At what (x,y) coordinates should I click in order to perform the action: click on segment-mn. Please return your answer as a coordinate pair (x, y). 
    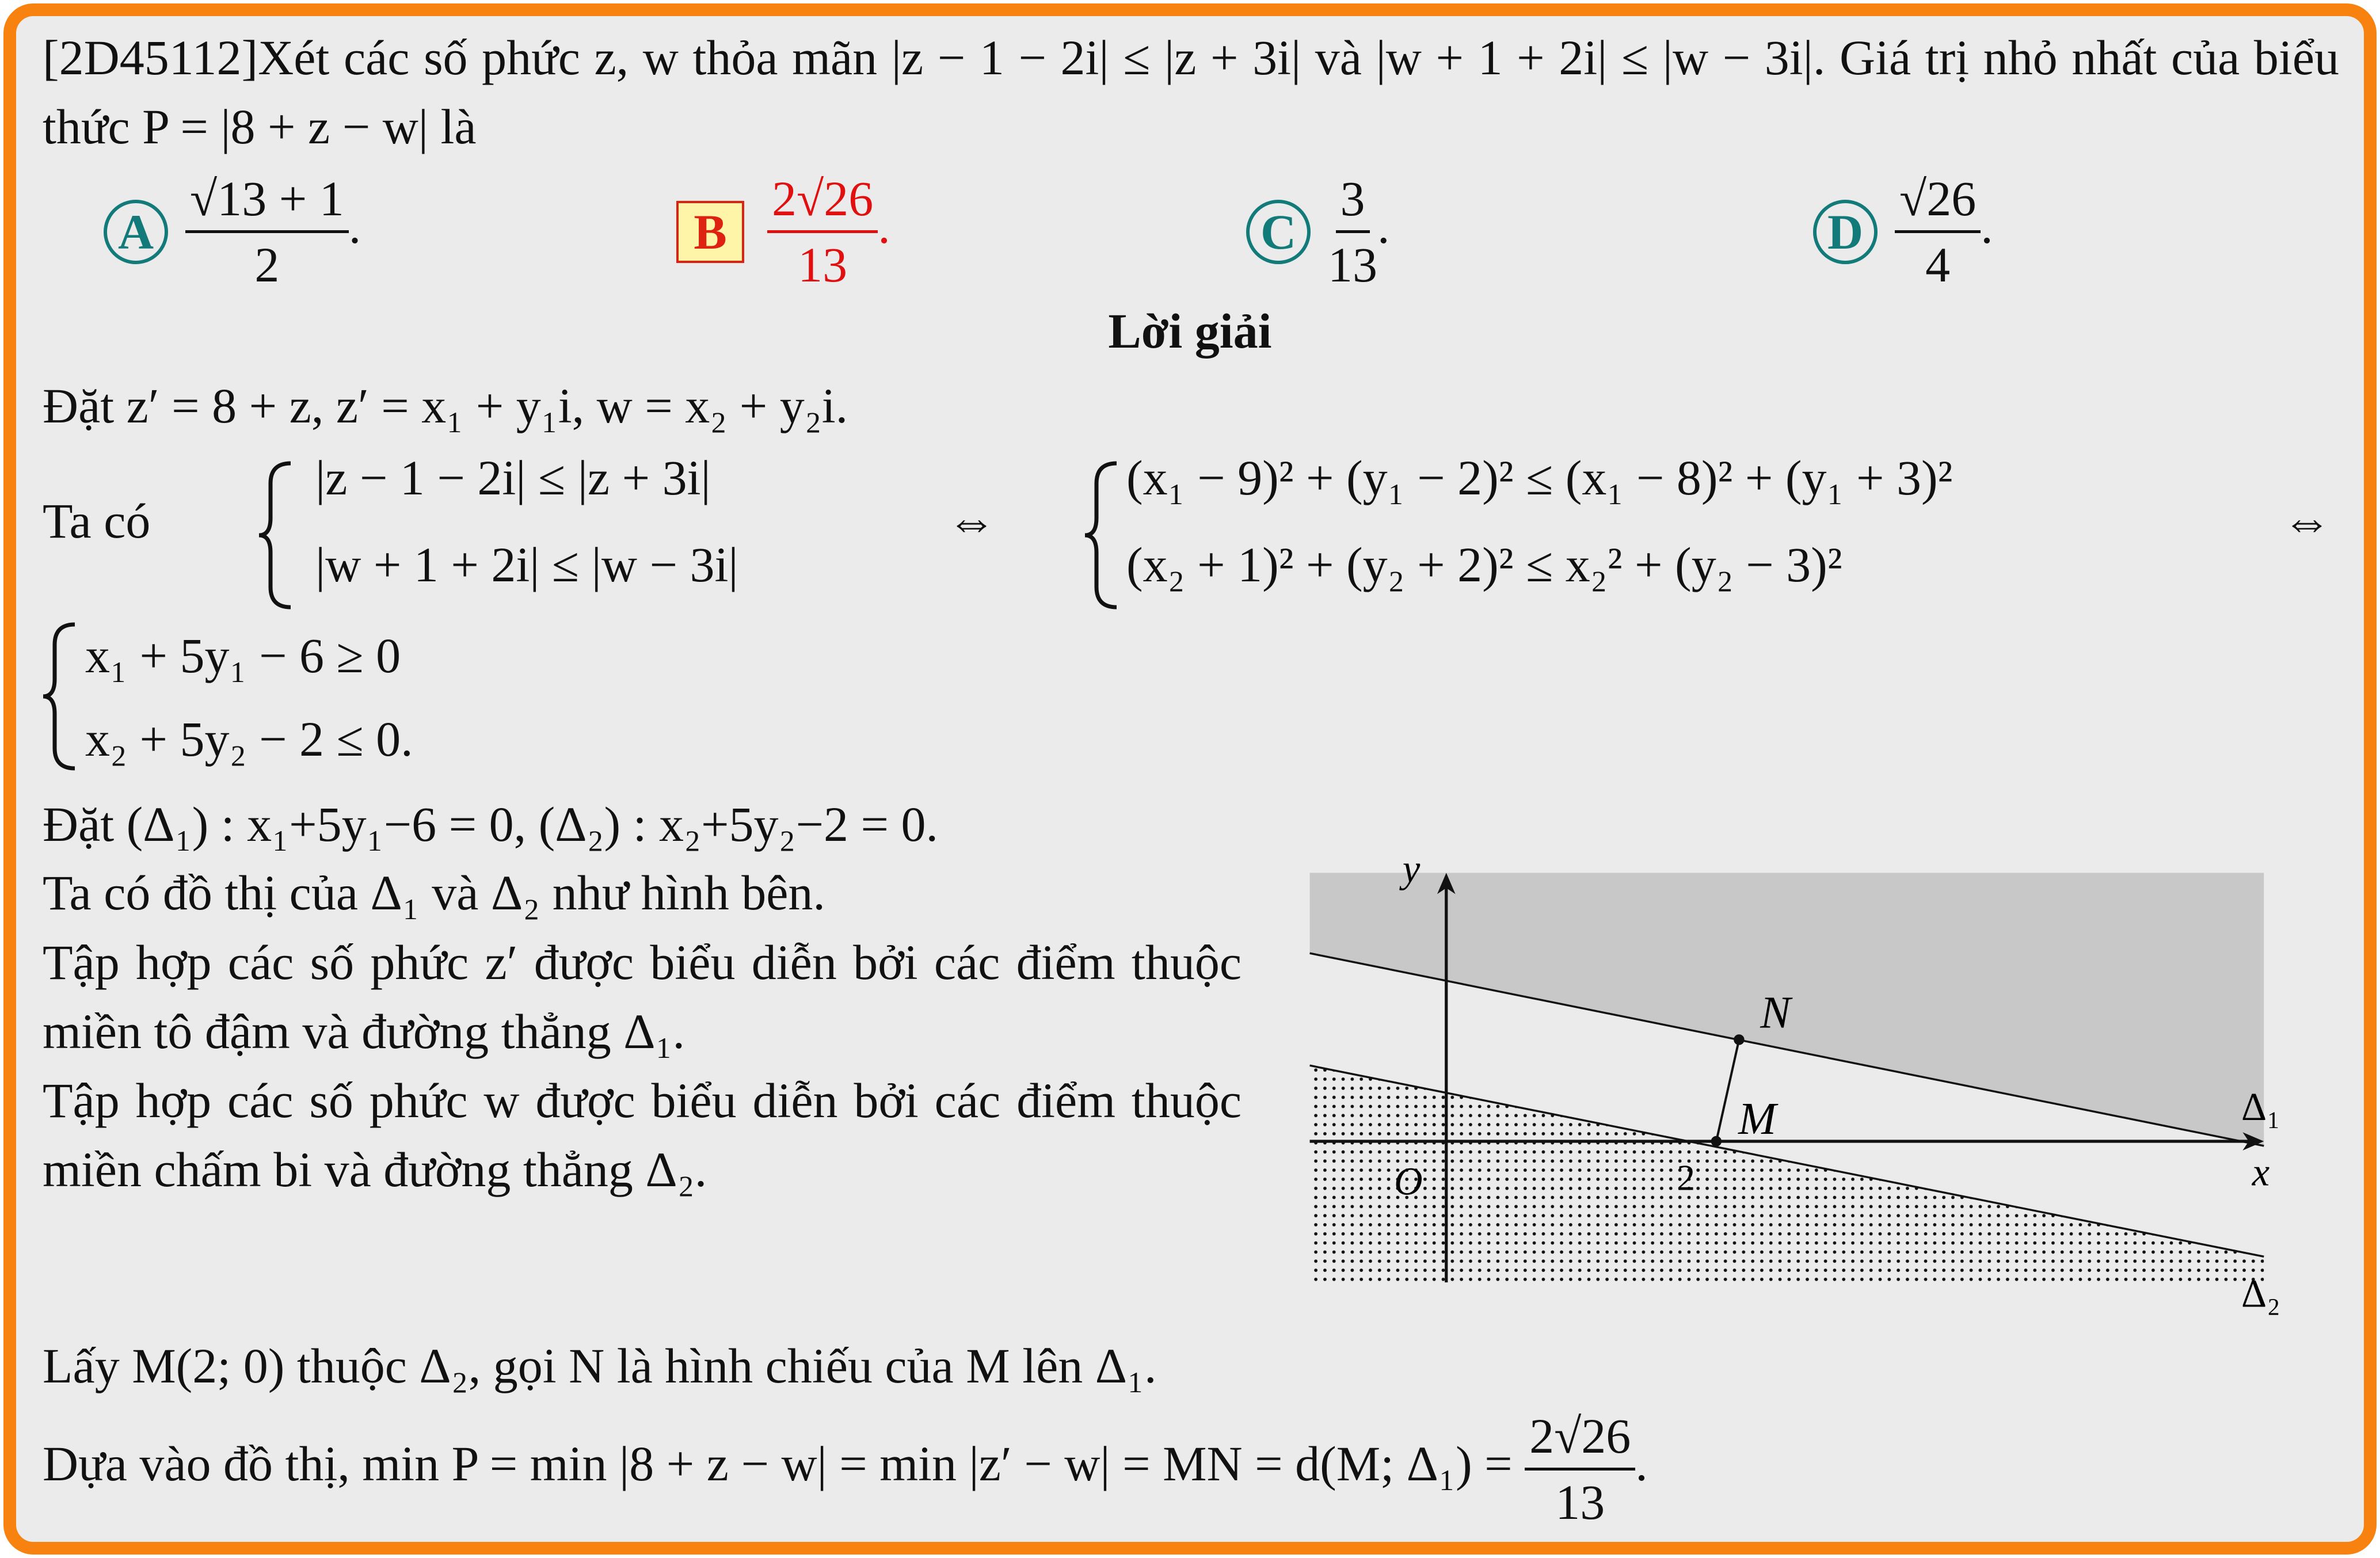
    Looking at the image, I should click on (1728, 1090).